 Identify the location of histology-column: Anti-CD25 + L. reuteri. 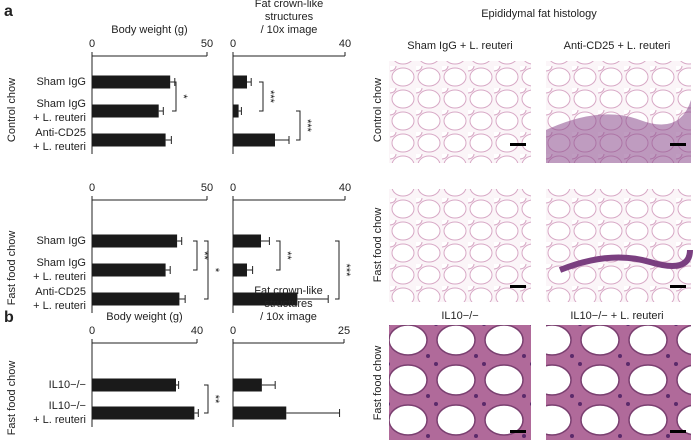
(617, 46).